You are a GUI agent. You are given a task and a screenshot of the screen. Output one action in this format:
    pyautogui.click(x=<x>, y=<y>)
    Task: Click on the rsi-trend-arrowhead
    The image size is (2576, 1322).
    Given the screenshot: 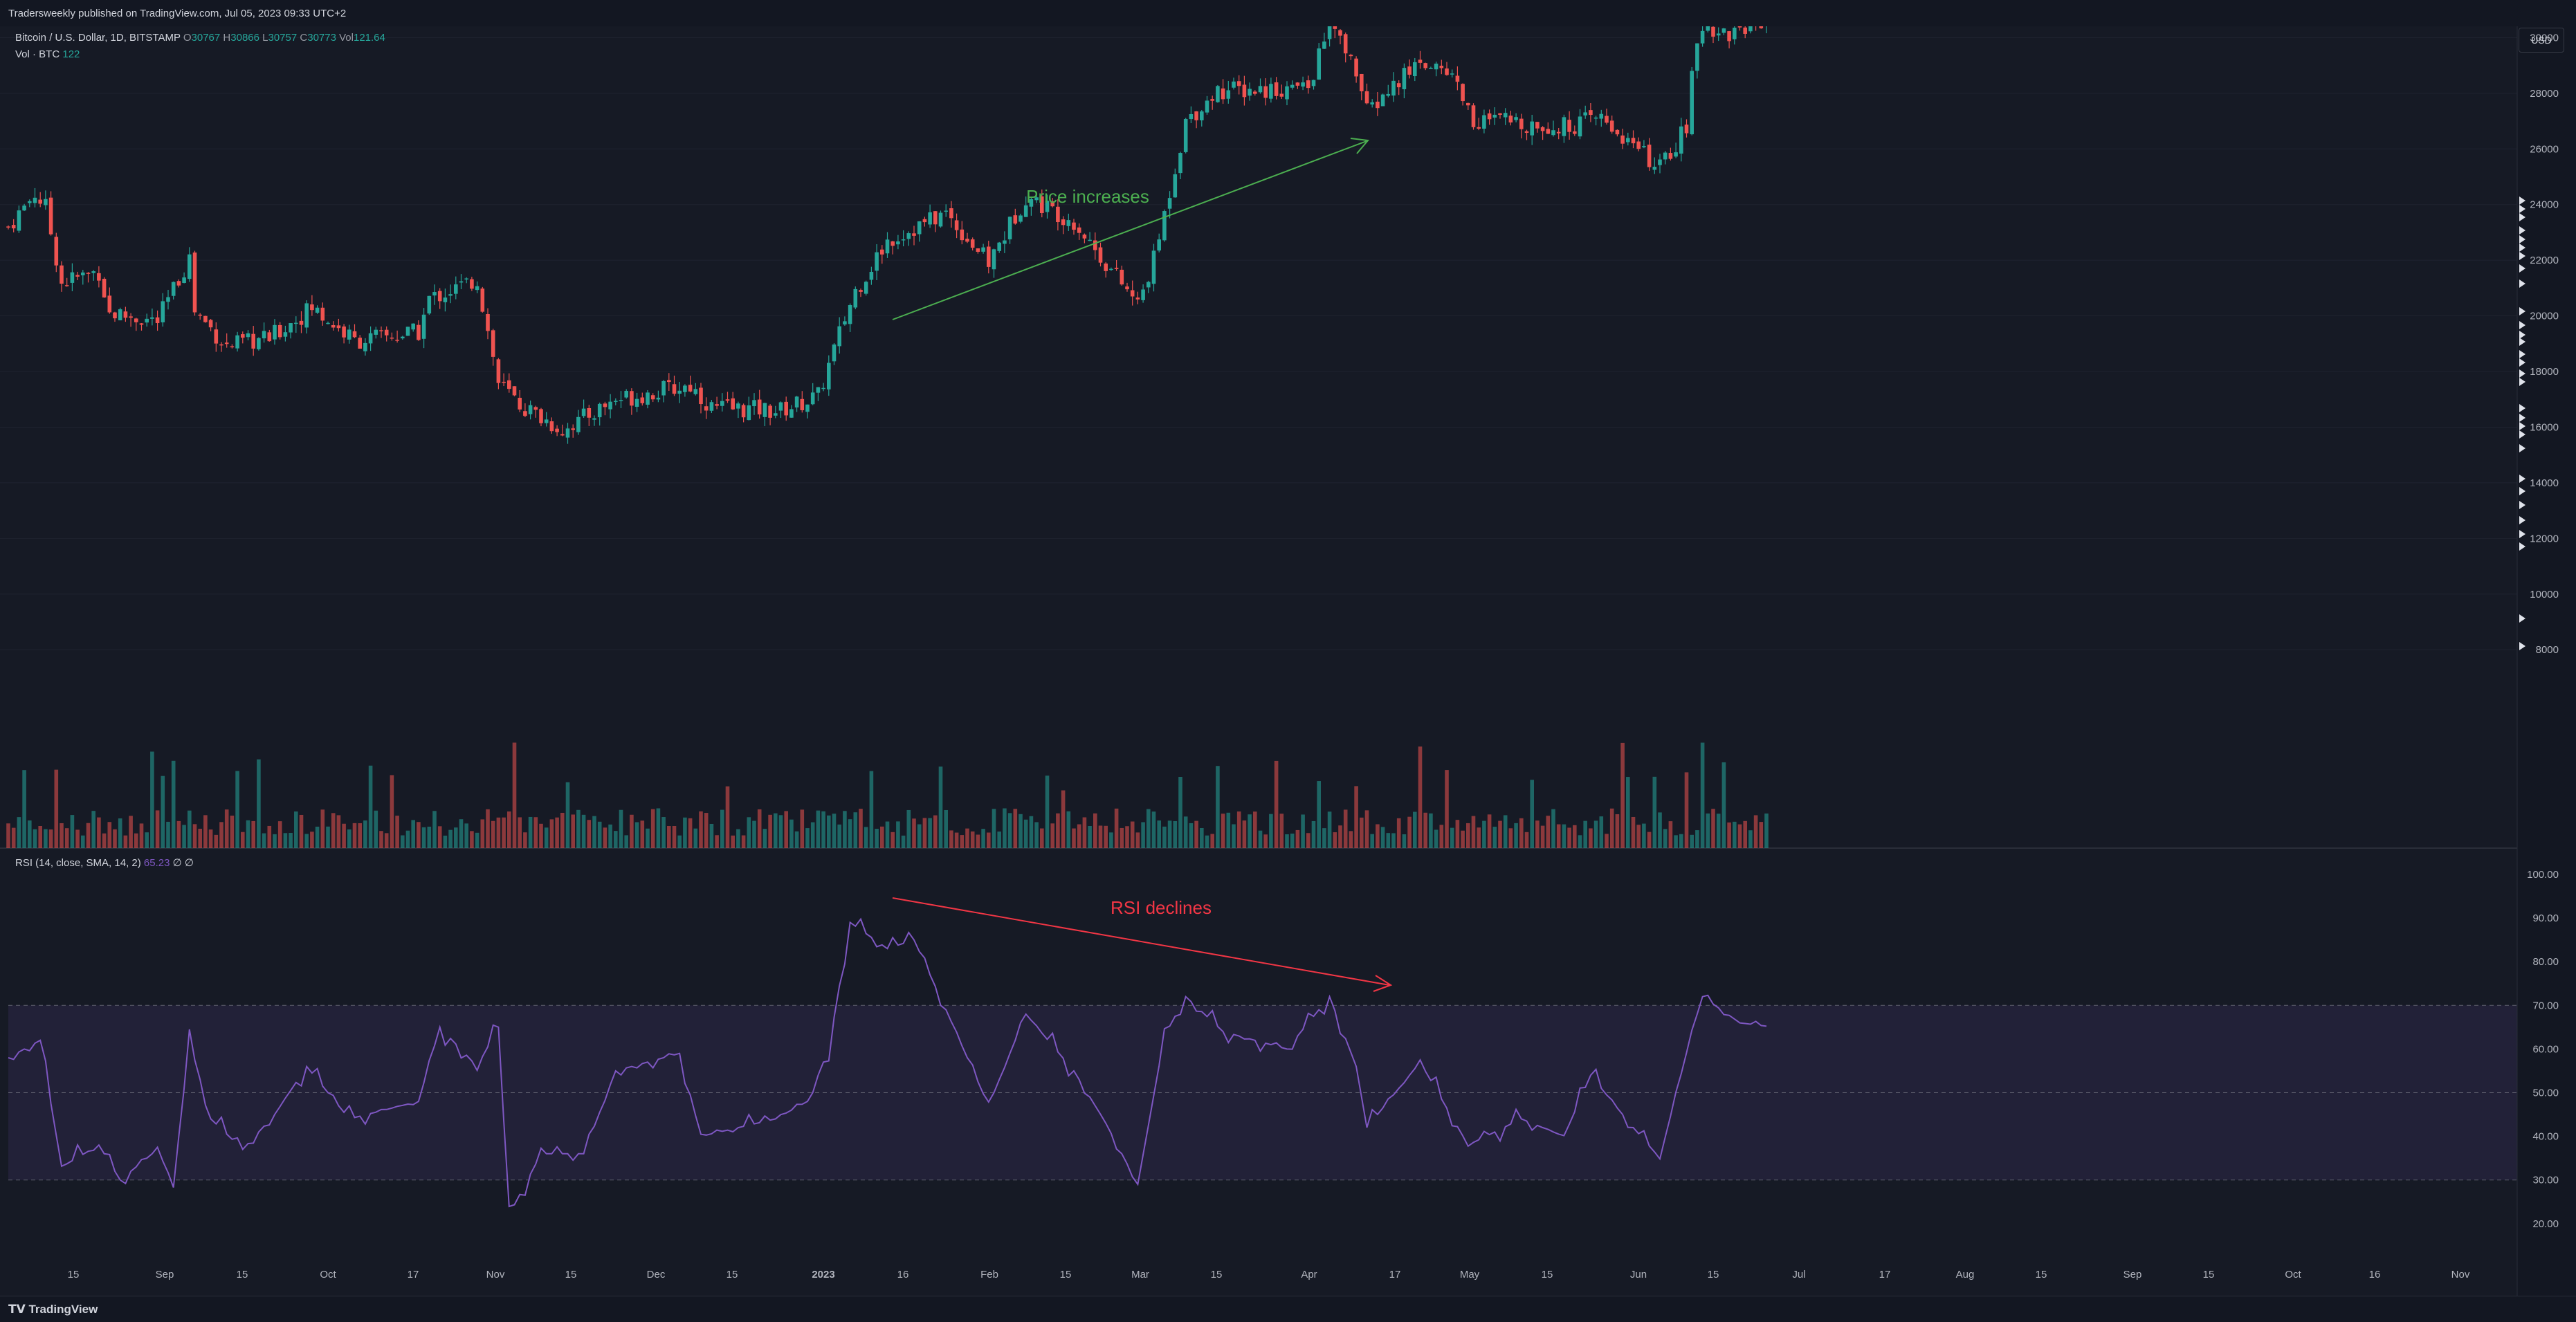 What is the action you would take?
    pyautogui.click(x=1383, y=983)
    